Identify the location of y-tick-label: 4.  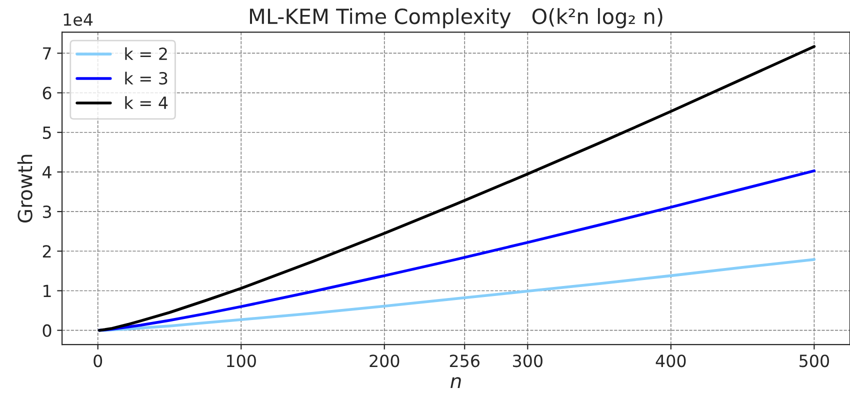
(47, 172).